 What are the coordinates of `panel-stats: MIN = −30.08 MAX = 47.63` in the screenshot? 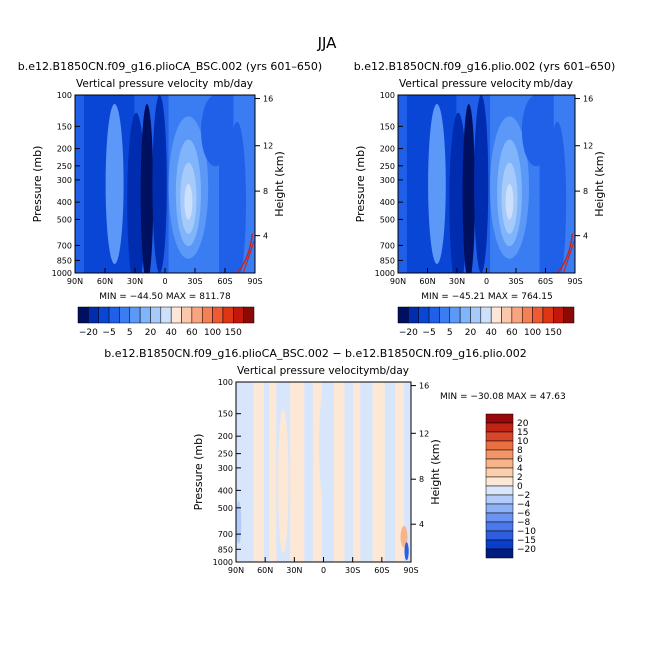 It's located at (503, 397).